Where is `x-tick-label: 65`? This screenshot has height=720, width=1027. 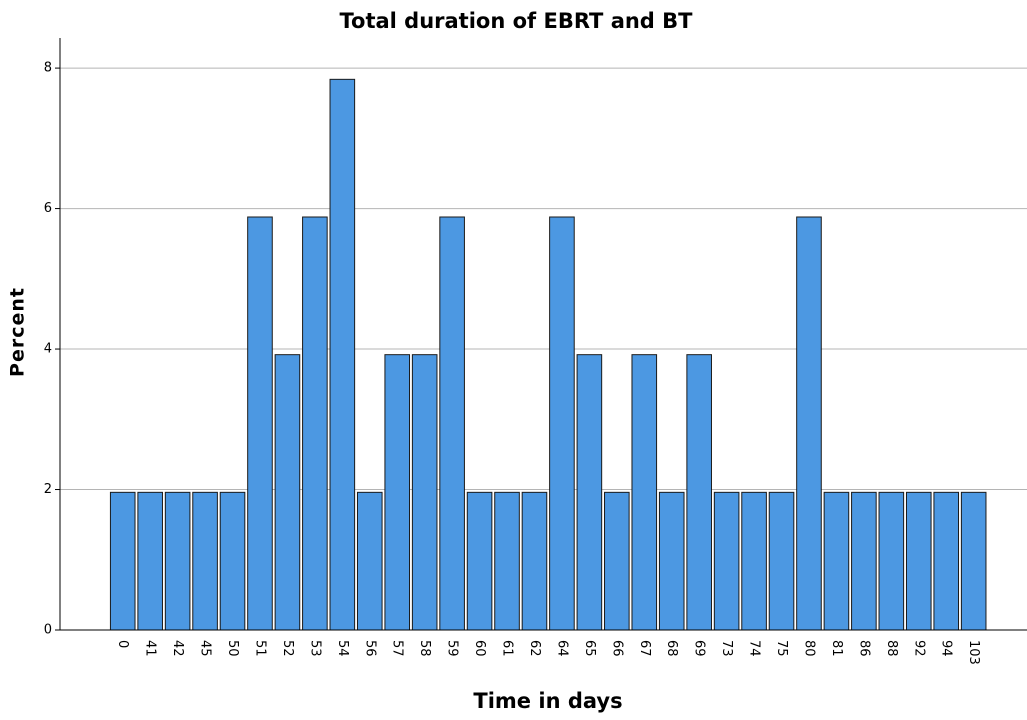 x-tick-label: 65 is located at coordinates (589, 648).